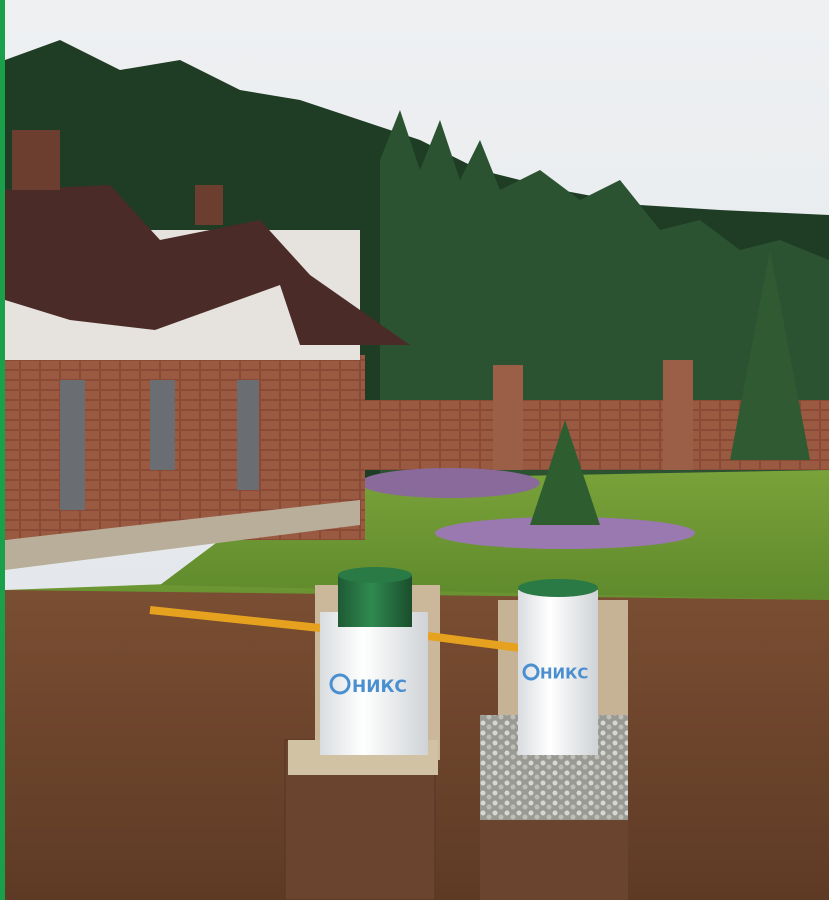 The image size is (829, 900). Describe the element at coordinates (565, 472) in the screenshot. I see `shrub` at that location.